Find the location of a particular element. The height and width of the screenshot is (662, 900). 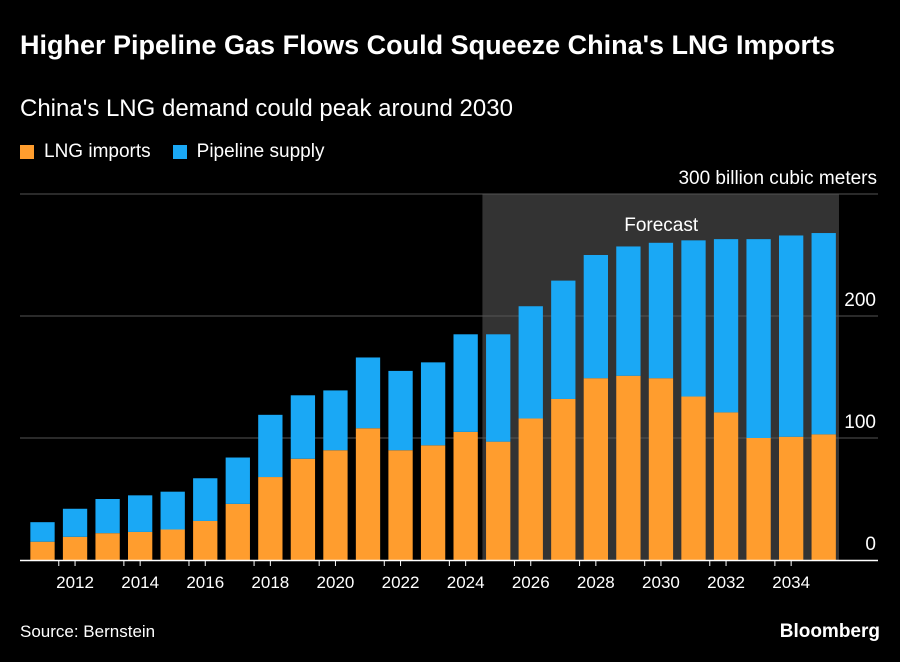

legend-swatch-pipeline is located at coordinates (179, 152).